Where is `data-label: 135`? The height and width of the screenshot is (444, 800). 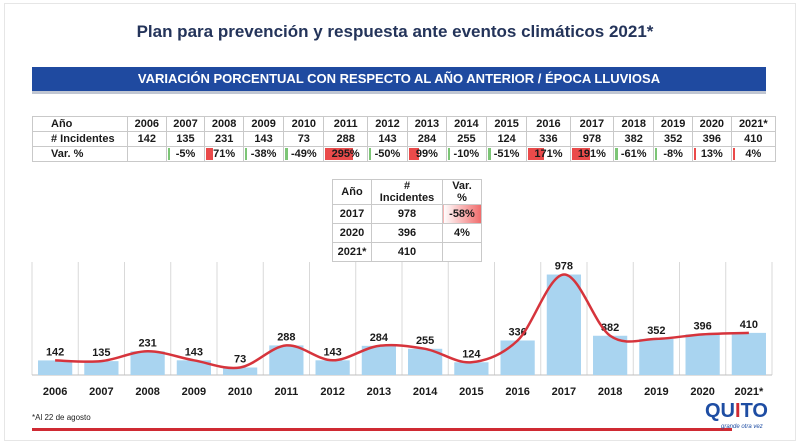 data-label: 135 is located at coordinates (101, 353).